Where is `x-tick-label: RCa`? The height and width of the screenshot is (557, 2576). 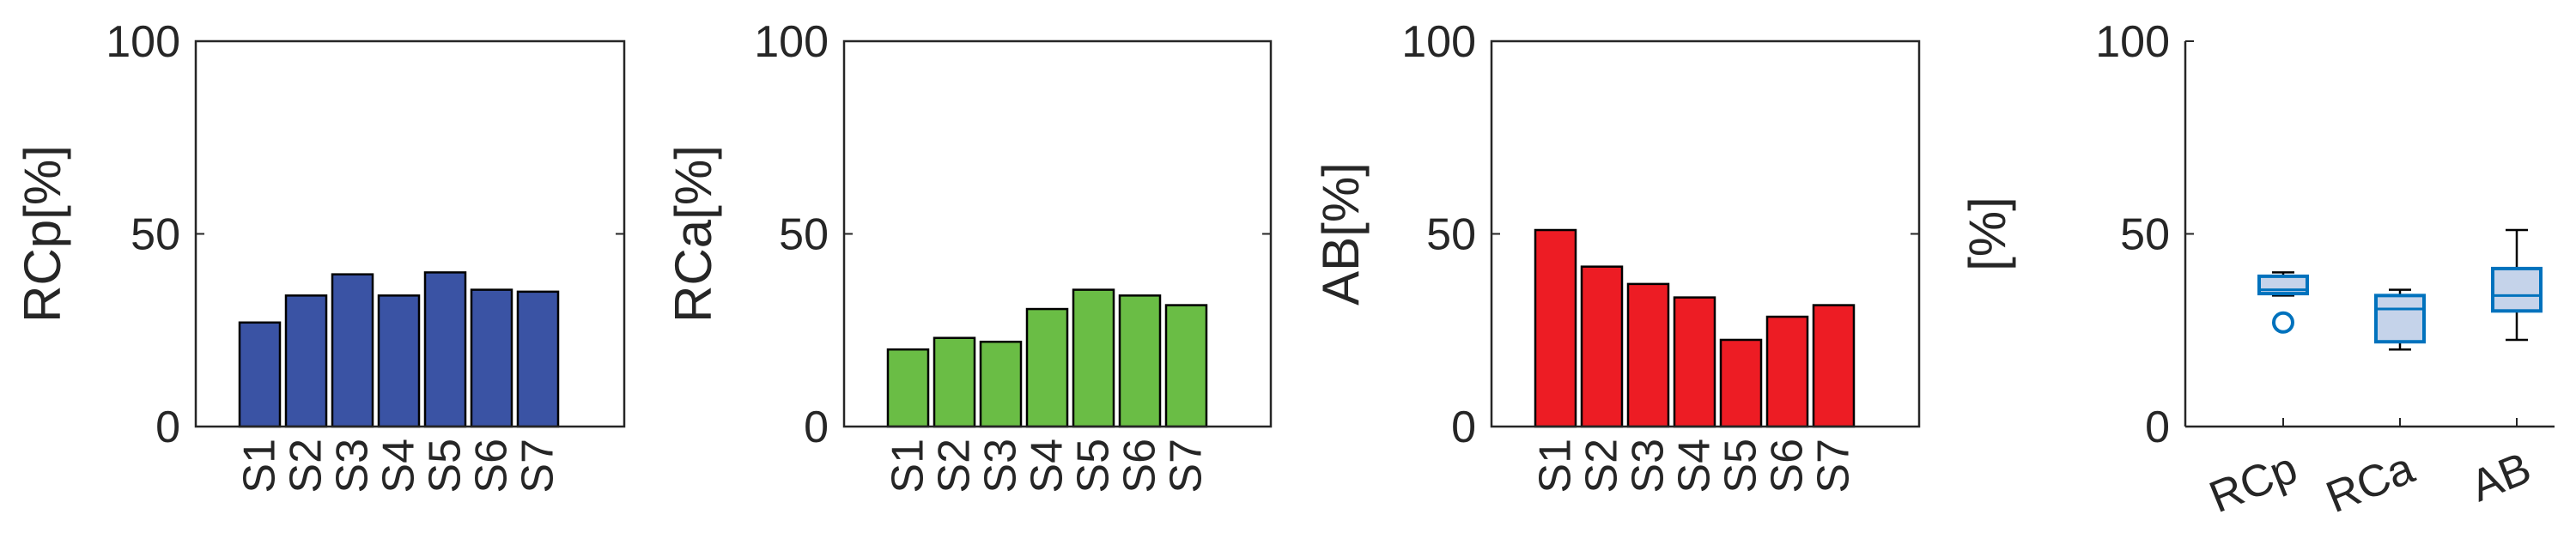 x-tick-label: RCa is located at coordinates (2370, 483).